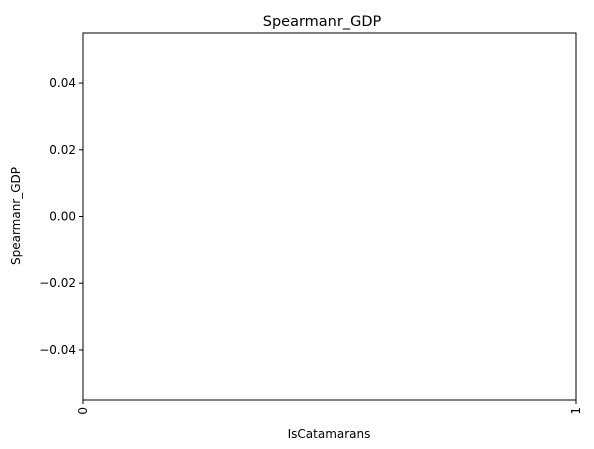  I want to click on y-tick-label: 0.02, so click(62, 150).